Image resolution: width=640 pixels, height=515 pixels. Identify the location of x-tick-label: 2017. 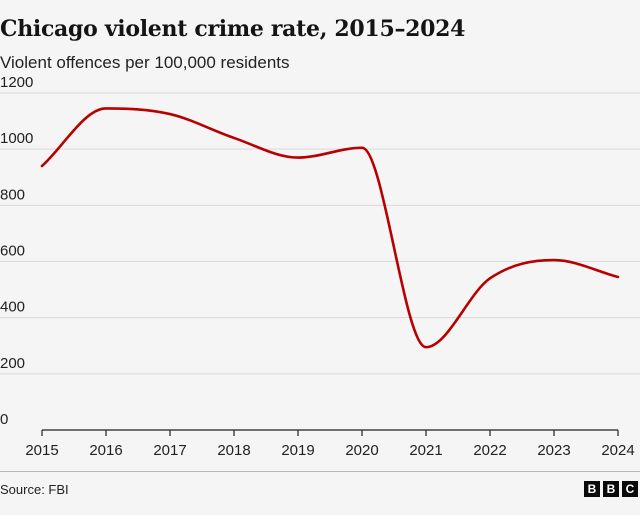
(169, 450).